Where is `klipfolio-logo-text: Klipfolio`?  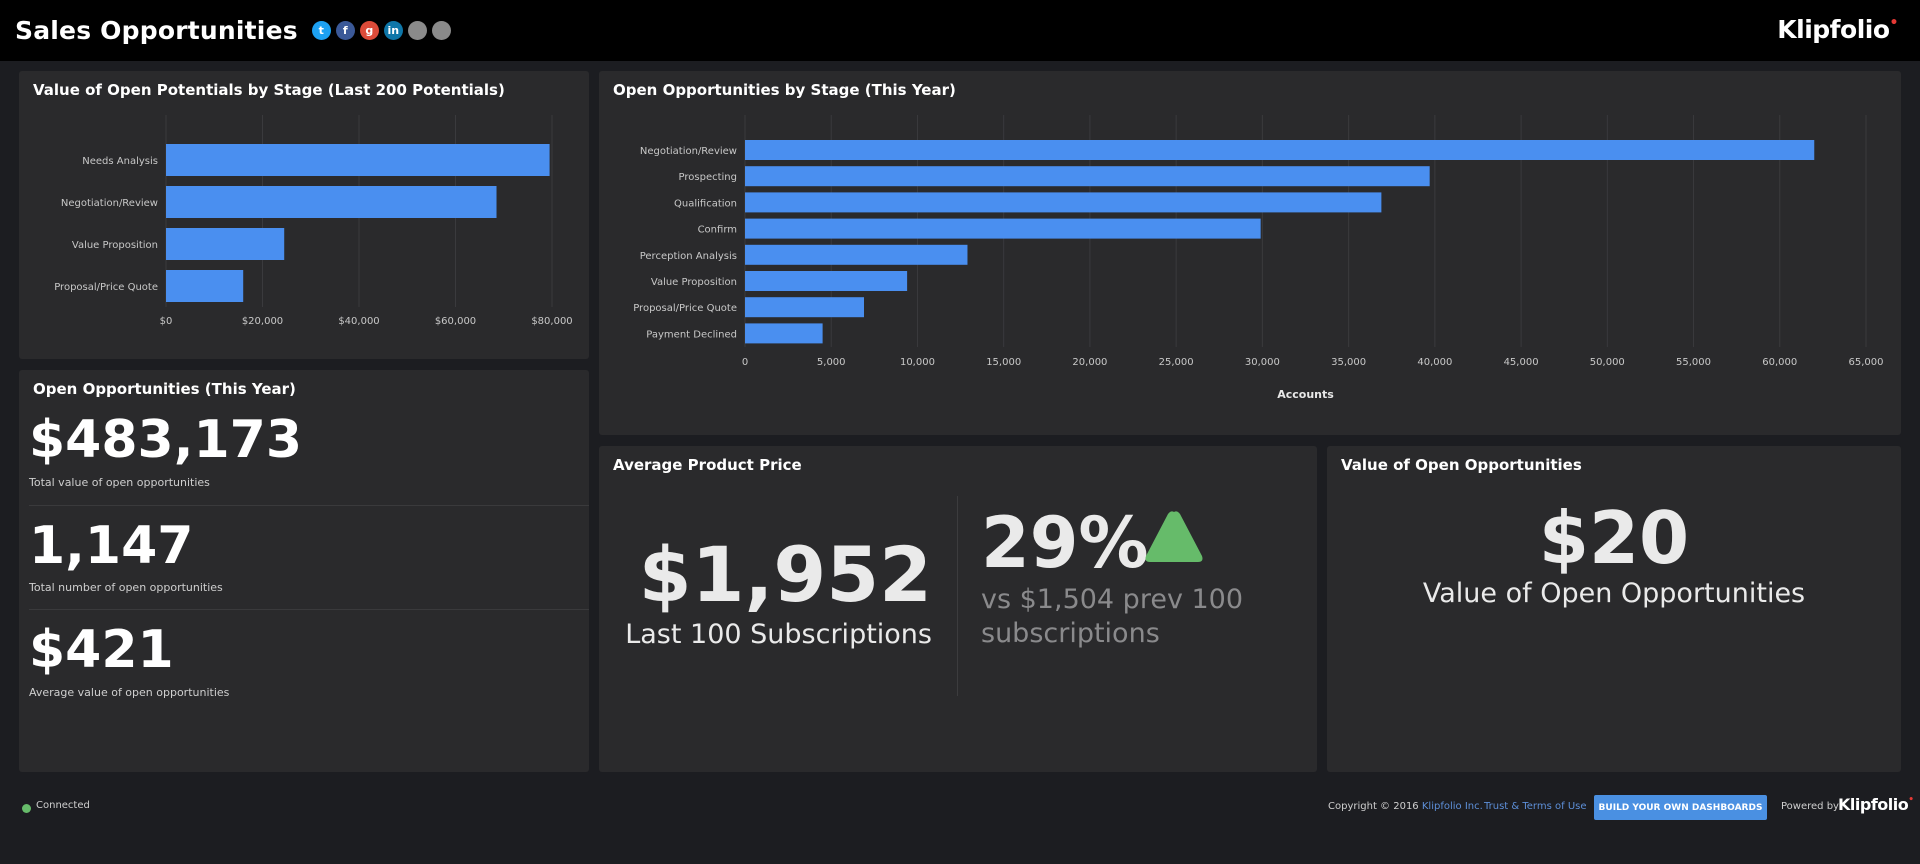 klipfolio-logo-text: Klipfolio is located at coordinates (1833, 29).